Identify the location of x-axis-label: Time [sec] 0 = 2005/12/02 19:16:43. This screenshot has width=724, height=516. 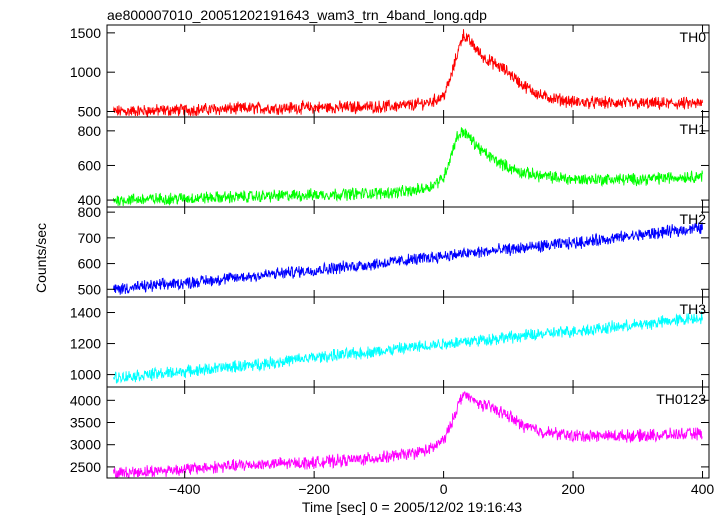
(412, 507).